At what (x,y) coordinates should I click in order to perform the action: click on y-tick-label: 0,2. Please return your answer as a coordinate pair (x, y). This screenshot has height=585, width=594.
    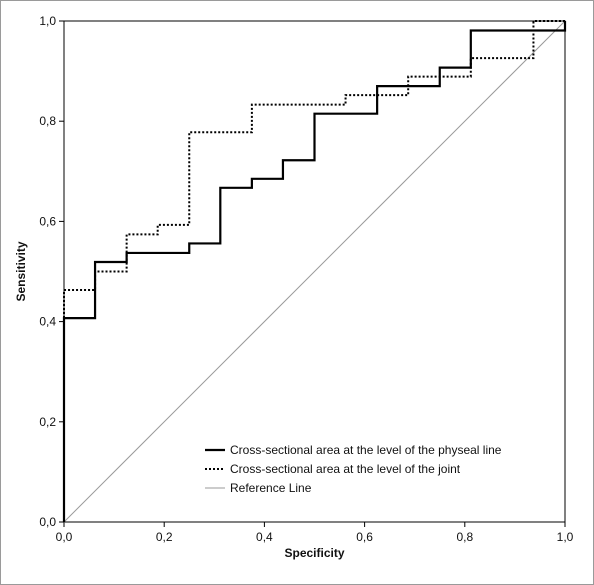
    Looking at the image, I should click on (47, 422).